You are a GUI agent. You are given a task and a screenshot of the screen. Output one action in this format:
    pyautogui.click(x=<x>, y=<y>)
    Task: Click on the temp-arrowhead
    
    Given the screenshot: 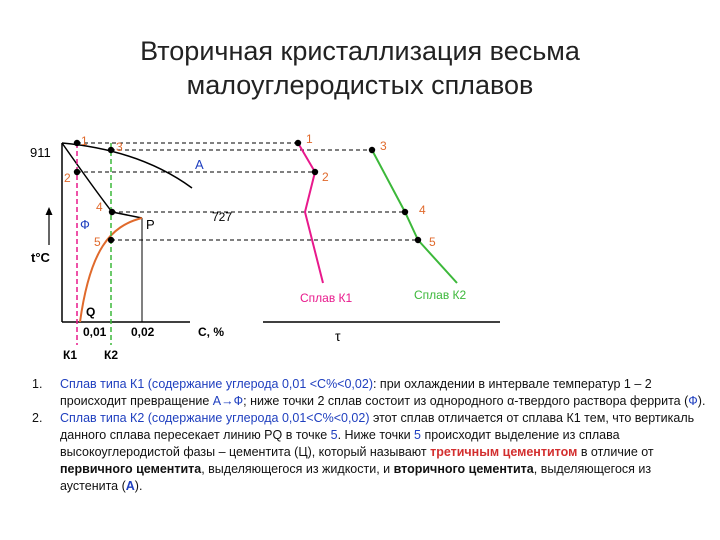 What is the action you would take?
    pyautogui.click(x=49, y=211)
    